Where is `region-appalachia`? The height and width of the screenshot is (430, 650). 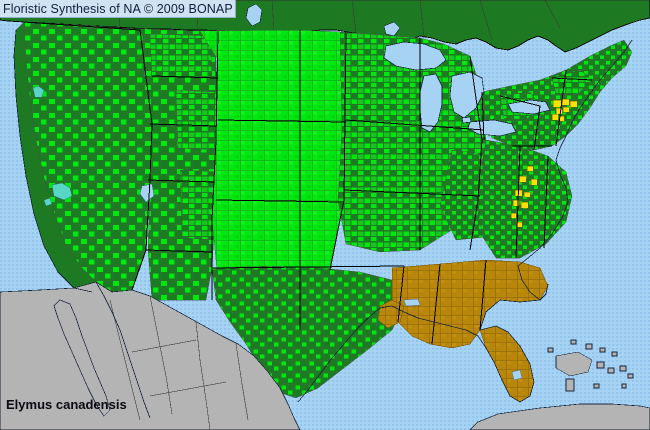
region-appalachia is located at coordinates (525, 199).